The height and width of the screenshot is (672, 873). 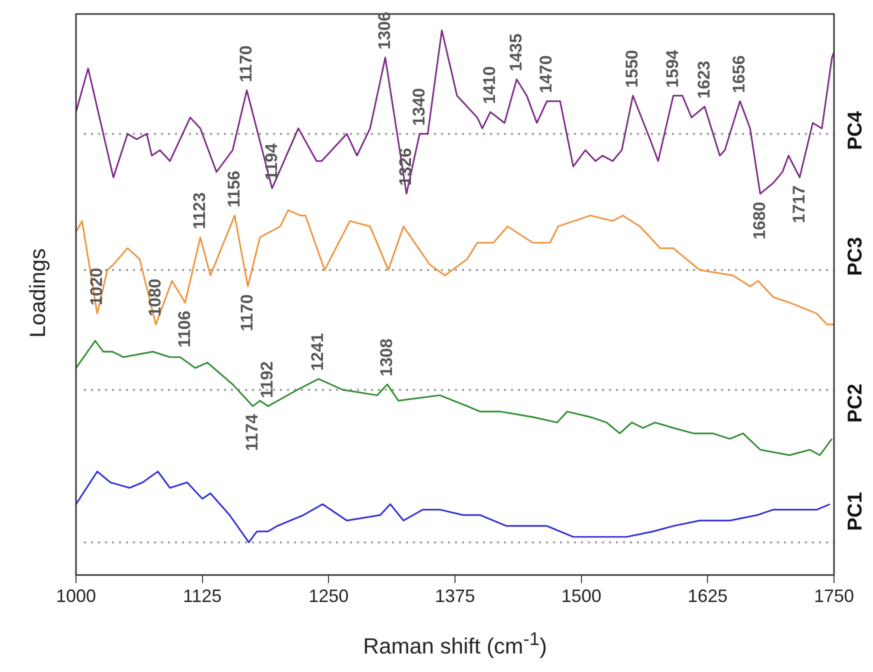 What do you see at coordinates (834, 596) in the screenshot?
I see `x-tick-label: 1750` at bounding box center [834, 596].